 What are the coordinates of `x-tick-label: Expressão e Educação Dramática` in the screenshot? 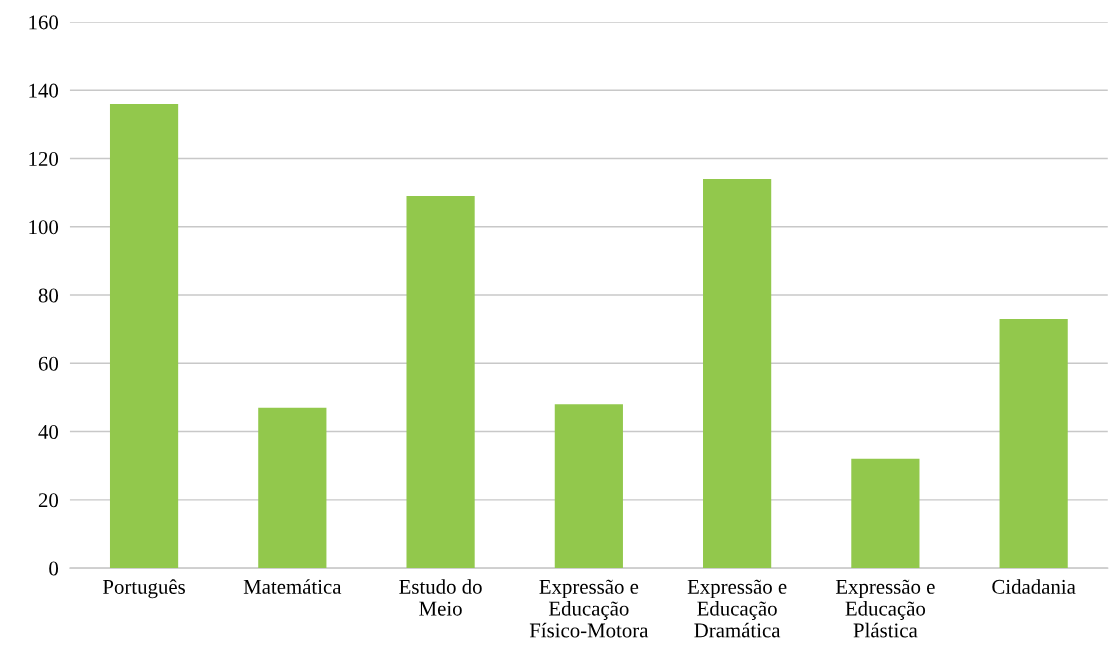 It's located at (737, 608).